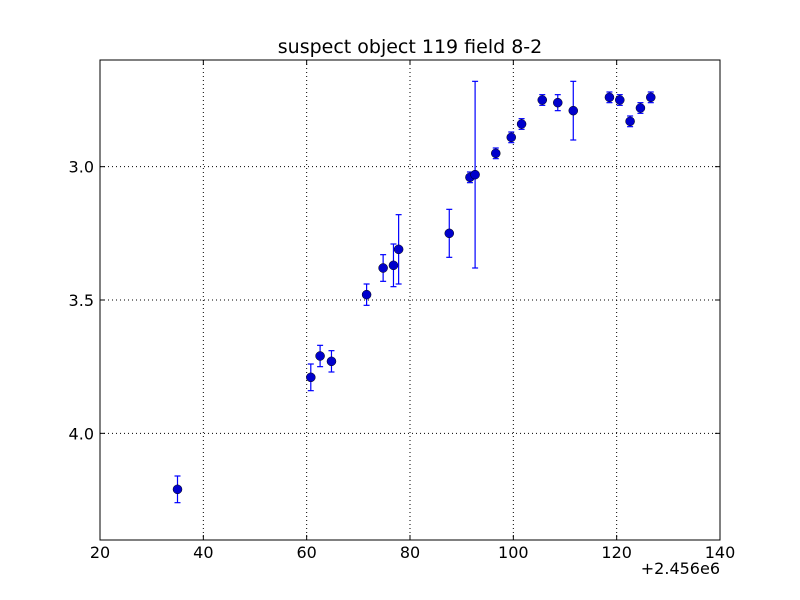 This screenshot has height=600, width=800. What do you see at coordinates (203, 552) in the screenshot?
I see `x-tick-label: 40` at bounding box center [203, 552].